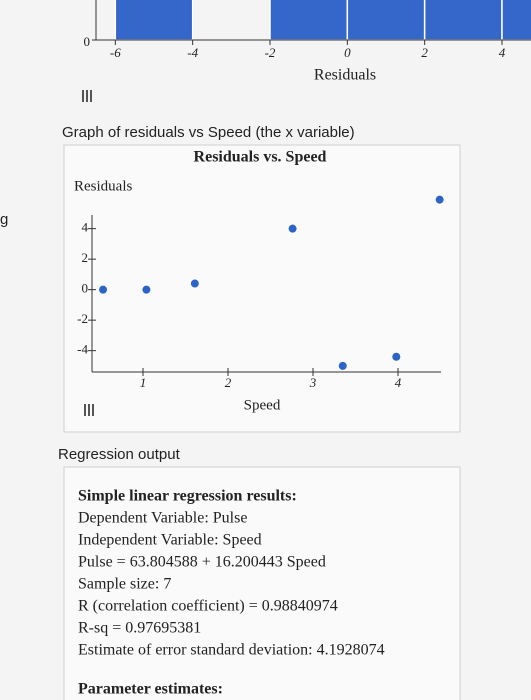 The height and width of the screenshot is (700, 531). What do you see at coordinates (4, 219) in the screenshot?
I see `edge-text: g` at bounding box center [4, 219].